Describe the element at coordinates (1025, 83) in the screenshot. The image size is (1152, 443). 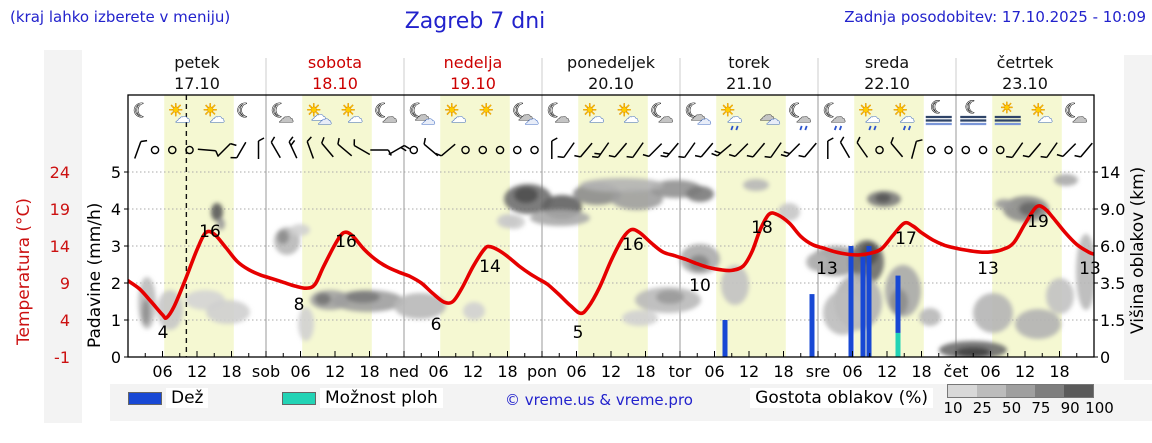
I see `day-date: 23.10` at that location.